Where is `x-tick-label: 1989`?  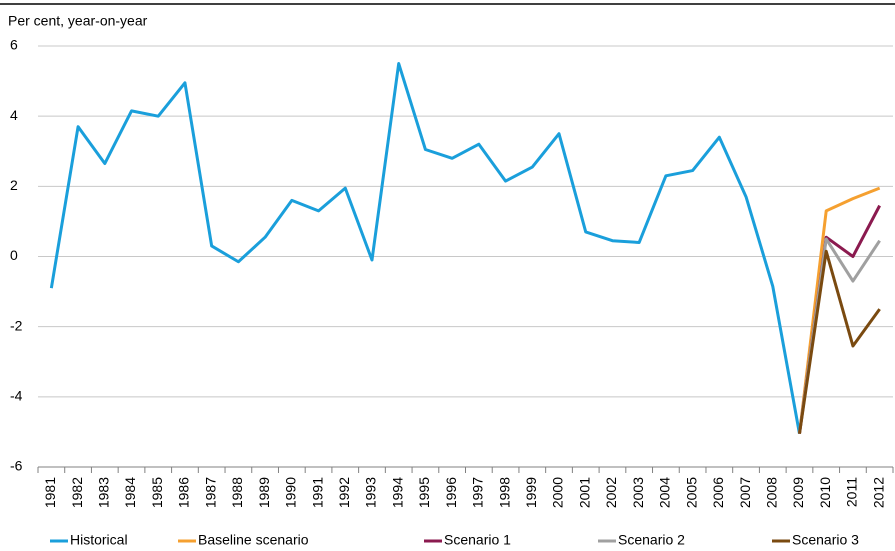
x-tick-label: 1989 is located at coordinates (264, 492).